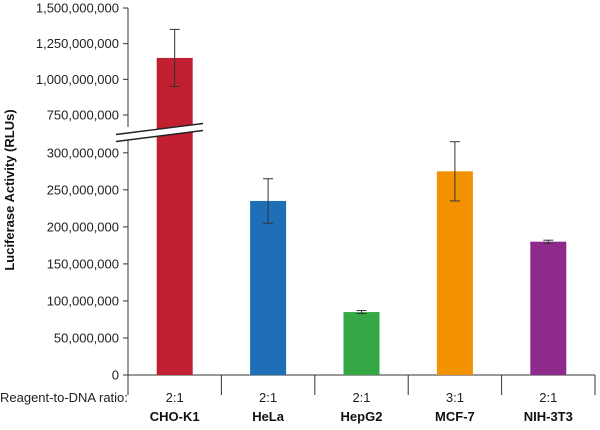 The image size is (600, 430). What do you see at coordinates (361, 343) in the screenshot?
I see `bar-hepg2` at bounding box center [361, 343].